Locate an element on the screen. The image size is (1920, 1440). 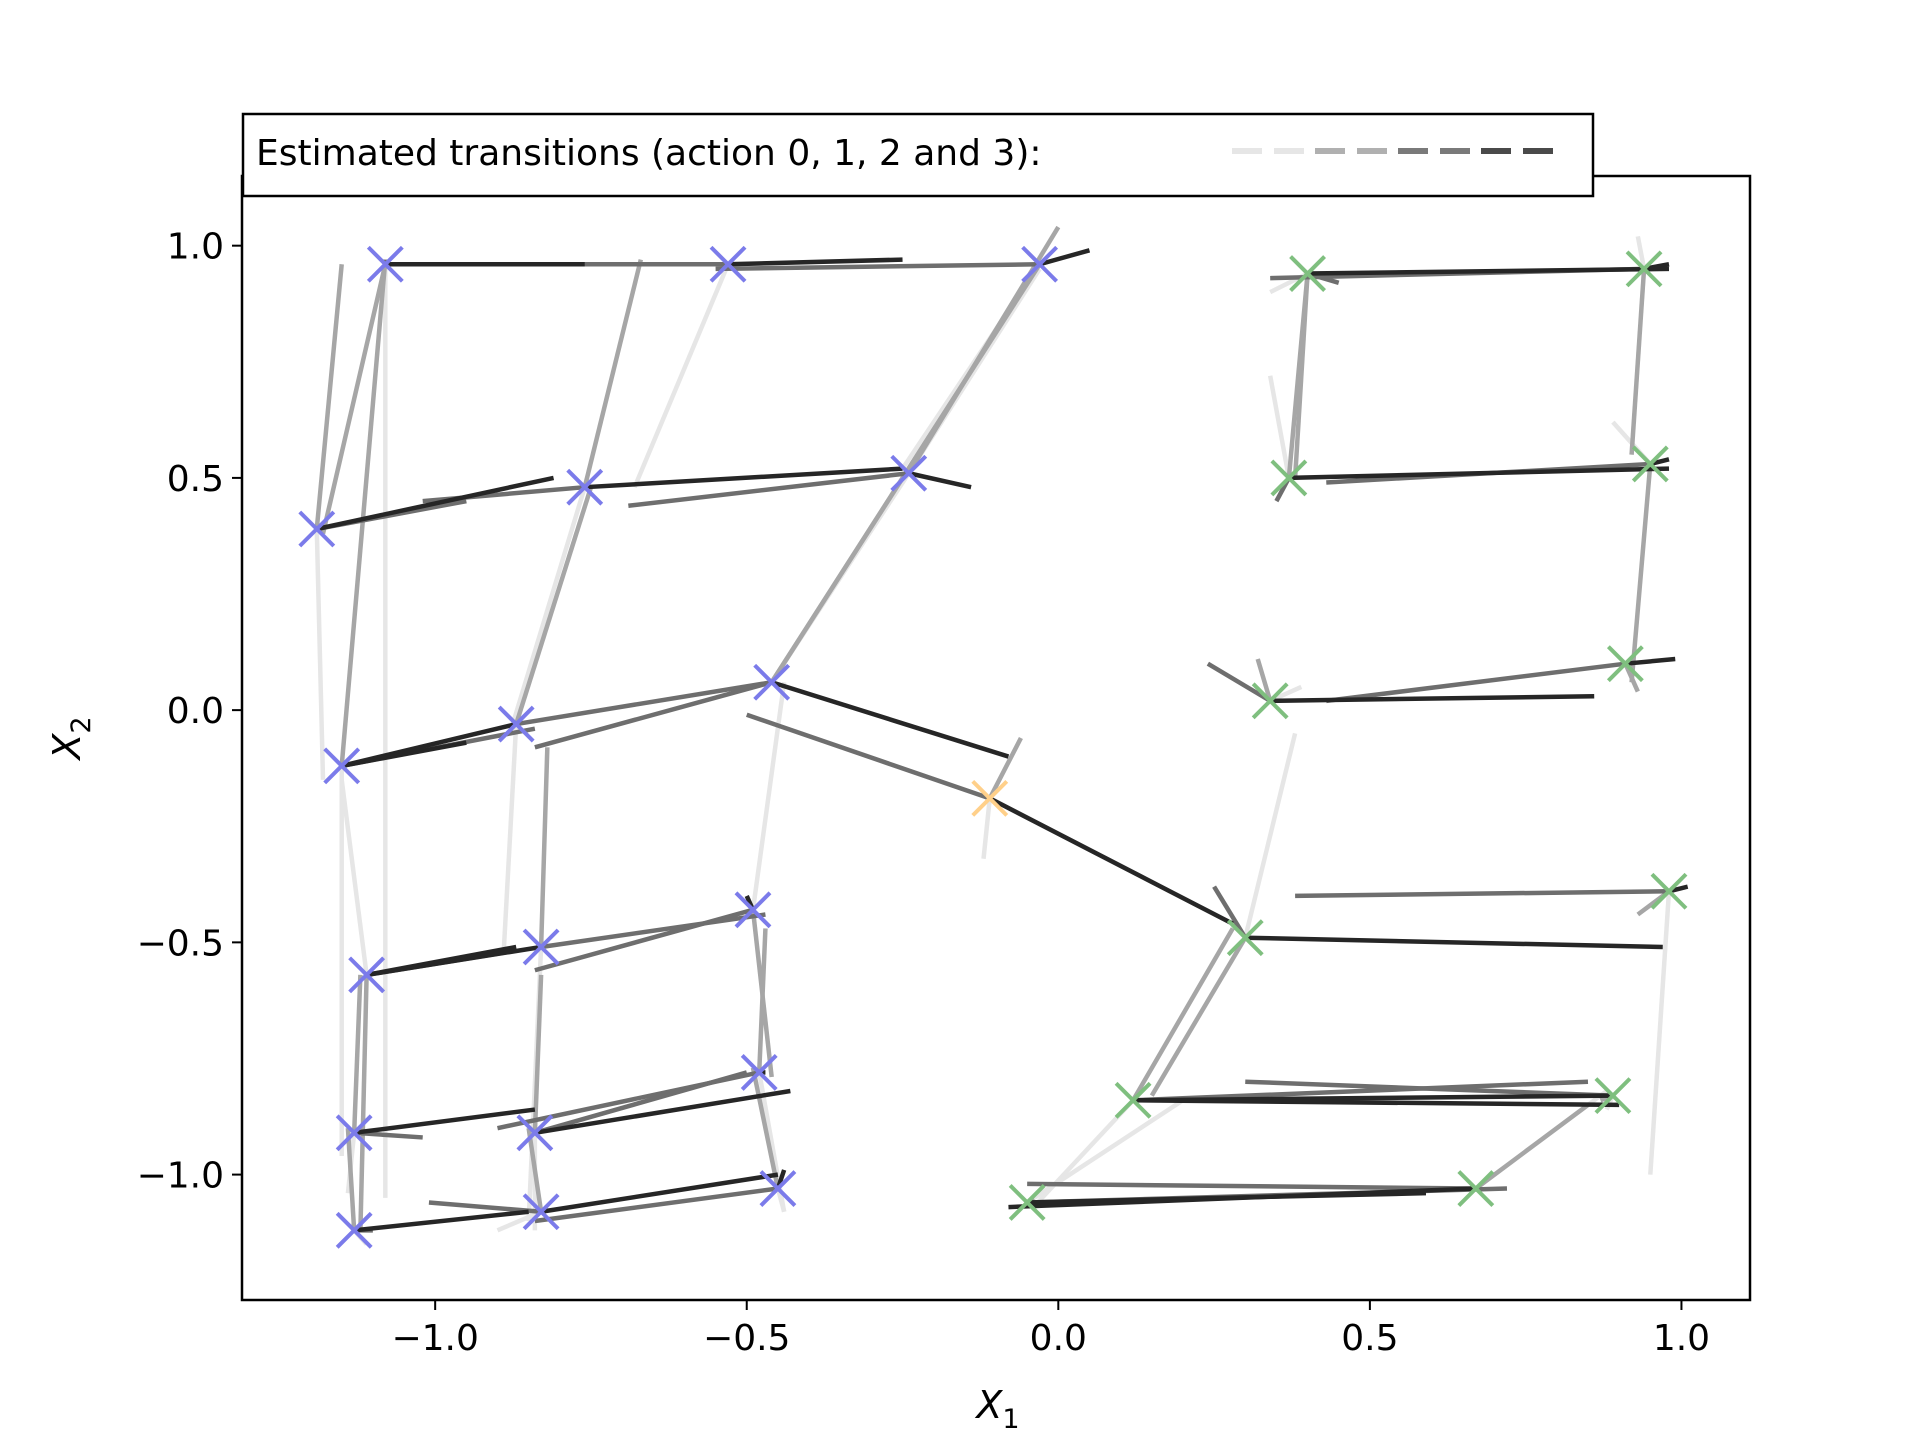
x-axis-ticks: −1.0 −0.5 0.0 0.5 1.0 is located at coordinates (1050, 1329).